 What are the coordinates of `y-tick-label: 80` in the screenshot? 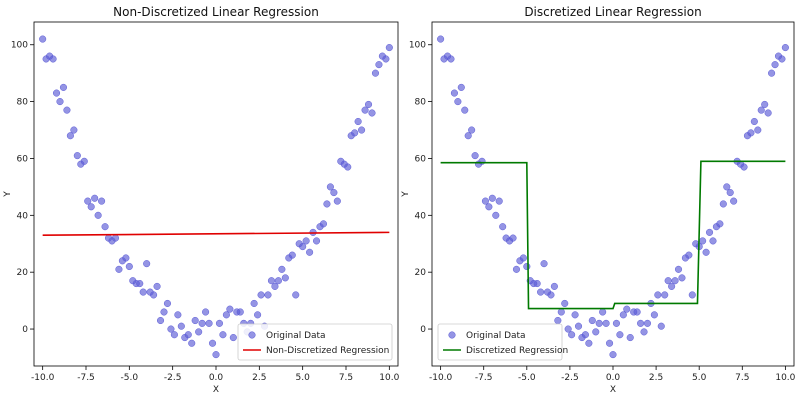 It's located at (23, 103).